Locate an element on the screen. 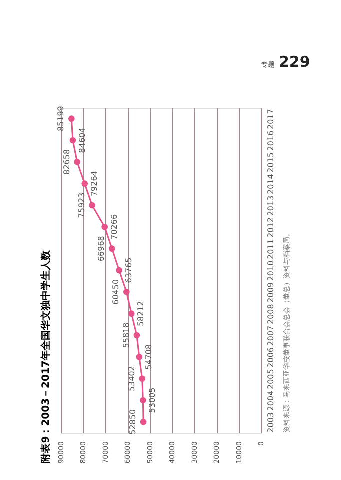  y-tick-label: 2011 is located at coordinates (271, 249).